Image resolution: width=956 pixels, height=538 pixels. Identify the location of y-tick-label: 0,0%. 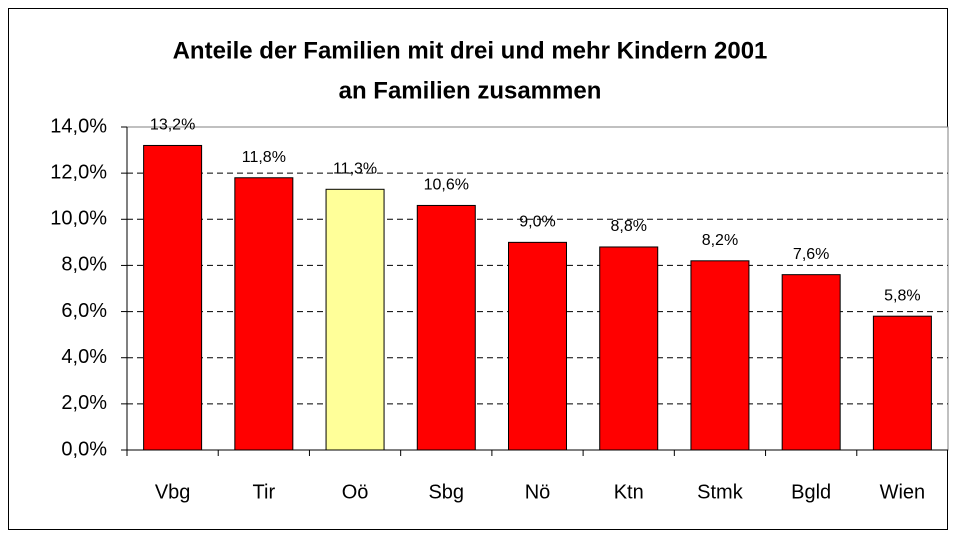
(84, 449).